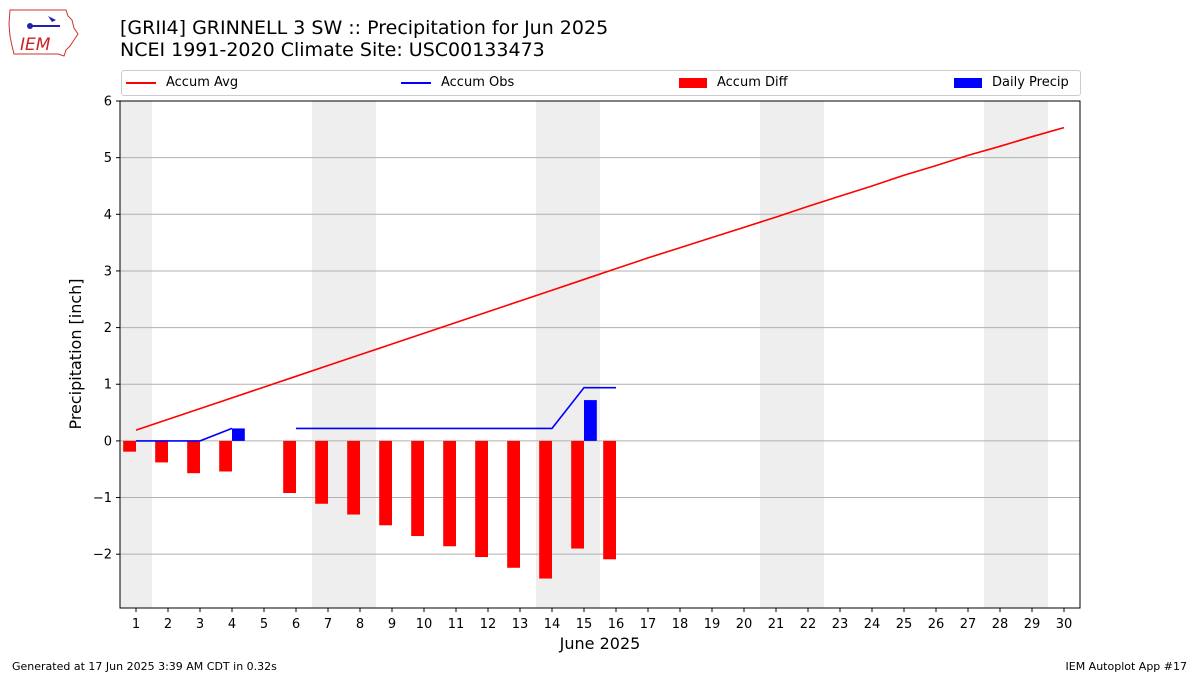  Describe the element at coordinates (456, 624) in the screenshot. I see `x-tick-label: 11` at that location.